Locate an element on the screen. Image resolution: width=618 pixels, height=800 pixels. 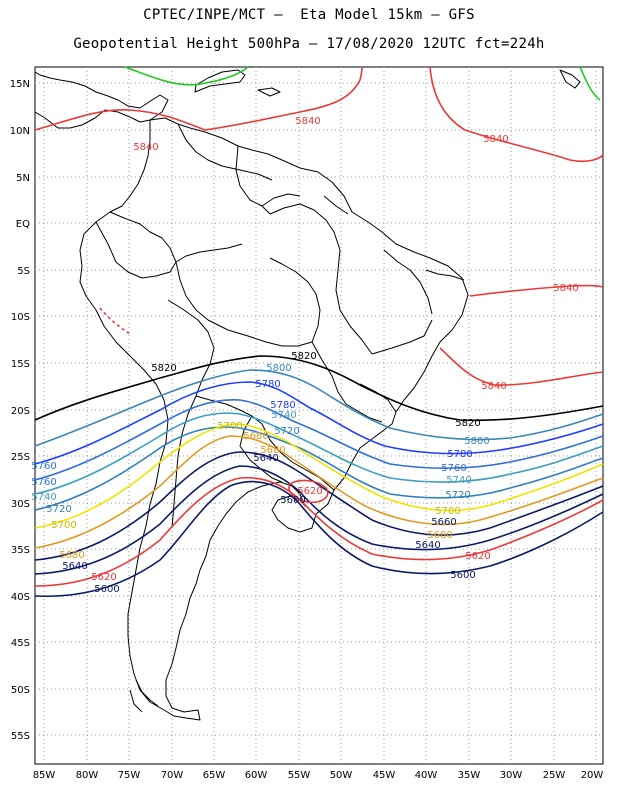
lat-label: 10N is located at coordinates (20, 131).